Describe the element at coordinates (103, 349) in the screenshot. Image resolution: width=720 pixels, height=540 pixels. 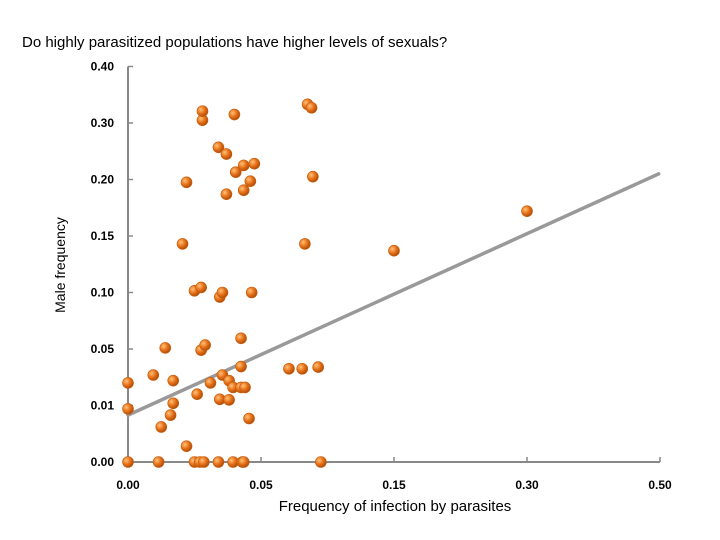
I see `y-tick-label: 0.05` at that location.